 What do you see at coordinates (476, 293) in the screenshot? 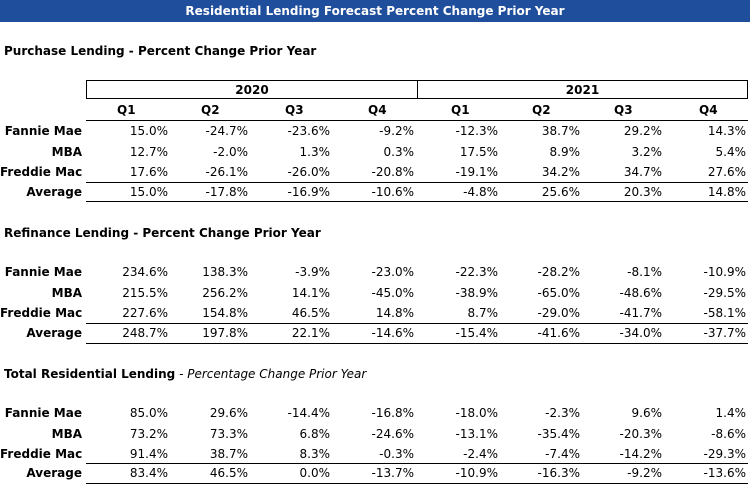
I see `table-cell: -38.9%` at bounding box center [476, 293].